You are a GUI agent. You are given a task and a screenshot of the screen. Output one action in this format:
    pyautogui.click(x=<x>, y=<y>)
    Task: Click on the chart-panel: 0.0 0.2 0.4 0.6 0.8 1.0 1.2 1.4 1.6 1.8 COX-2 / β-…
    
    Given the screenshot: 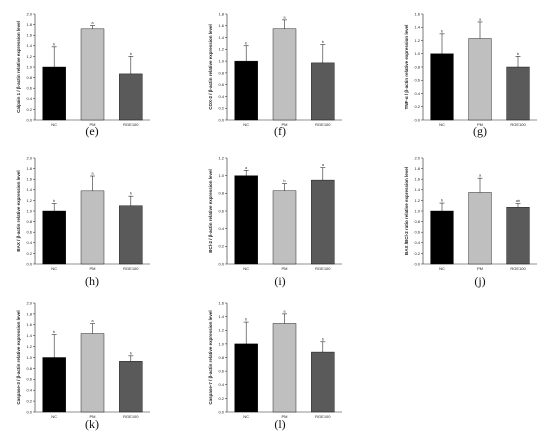 What is the action you would take?
    pyautogui.click(x=275, y=74)
    